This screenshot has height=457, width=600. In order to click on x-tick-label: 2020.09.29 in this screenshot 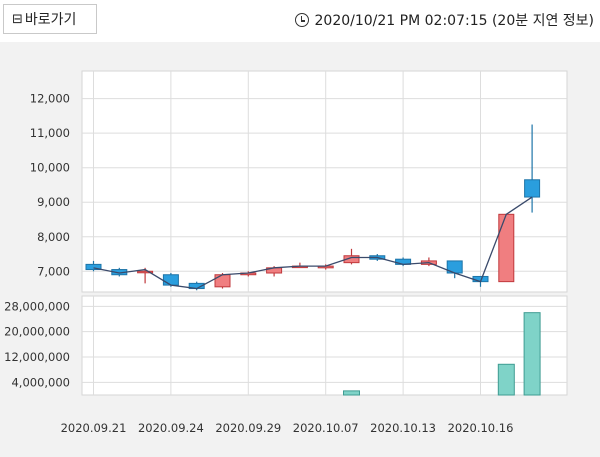, I will do `click(248, 428)`.